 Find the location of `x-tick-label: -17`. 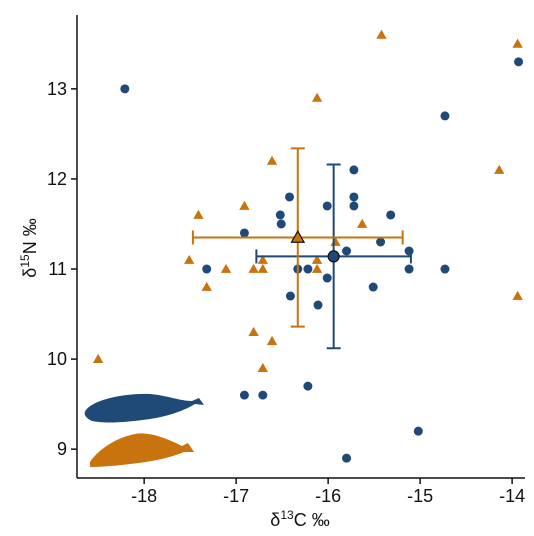

x-tick-label: -17 is located at coordinates (236, 496).